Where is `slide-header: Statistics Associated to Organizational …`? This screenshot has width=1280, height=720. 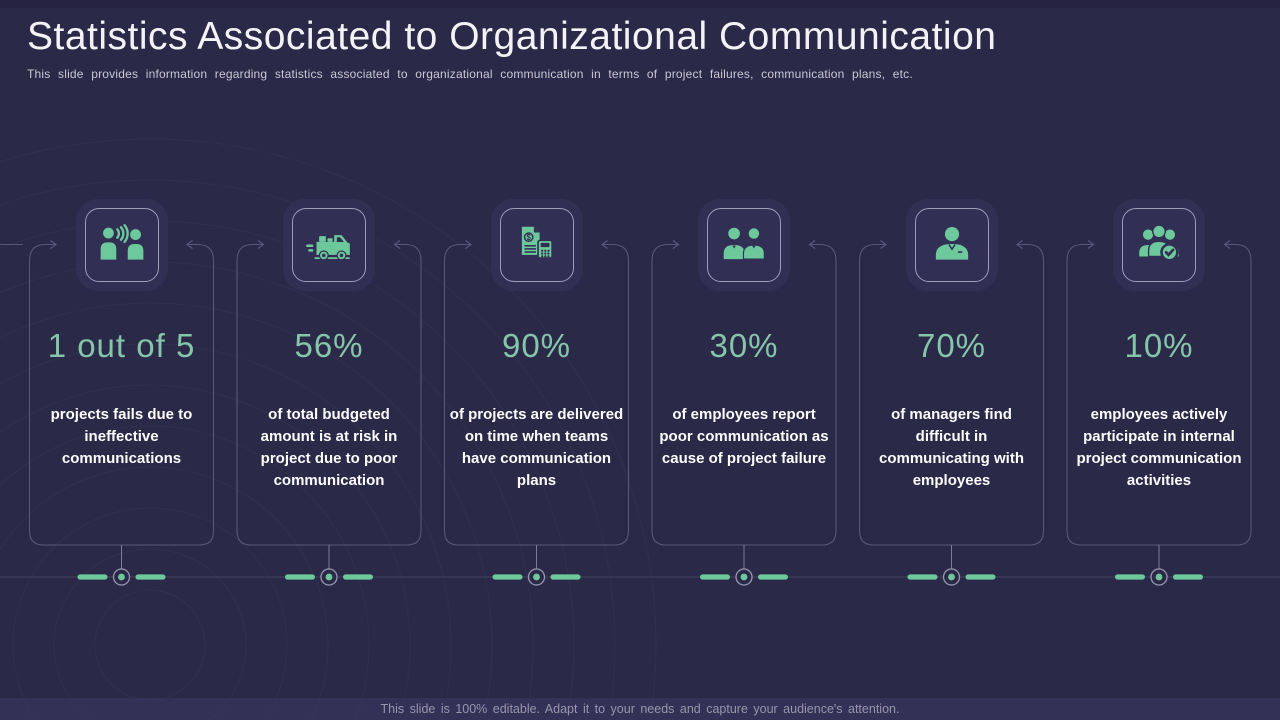 slide-header: Statistics Associated to Organizational … is located at coordinates (642, 47).